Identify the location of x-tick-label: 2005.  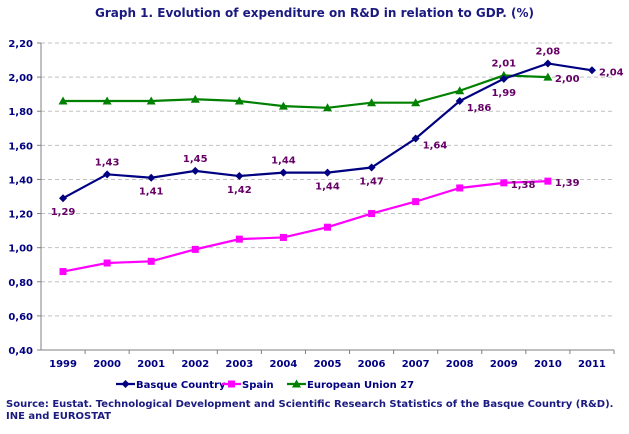
(328, 364).